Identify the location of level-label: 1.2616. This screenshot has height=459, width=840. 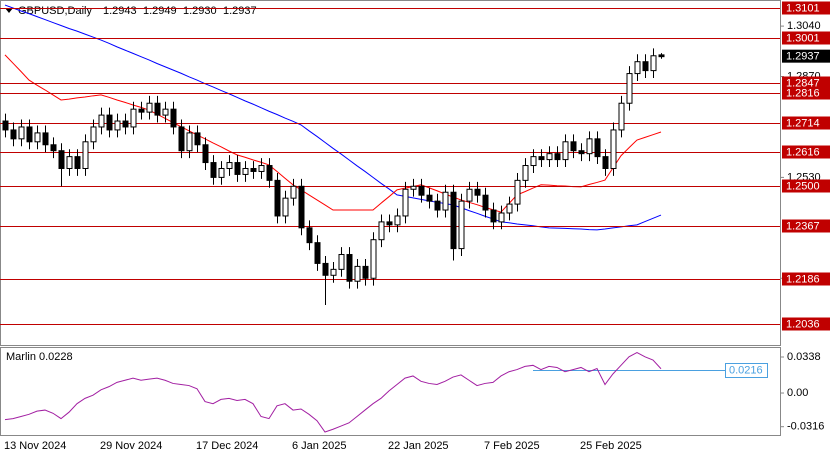
(803, 152).